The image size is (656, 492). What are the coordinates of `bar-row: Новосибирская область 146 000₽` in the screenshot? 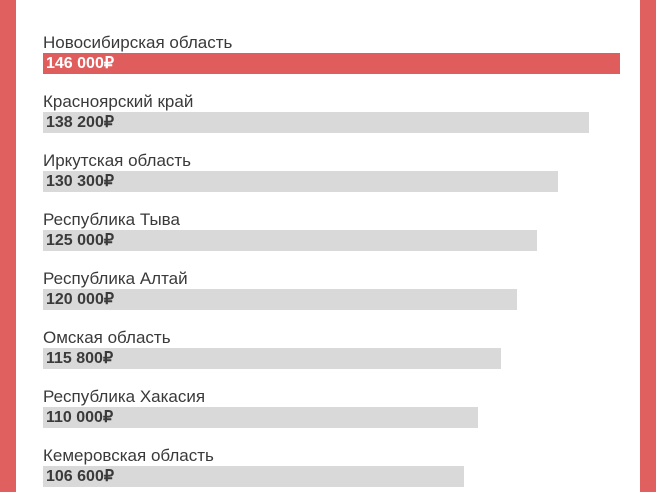 It's located at (331, 53).